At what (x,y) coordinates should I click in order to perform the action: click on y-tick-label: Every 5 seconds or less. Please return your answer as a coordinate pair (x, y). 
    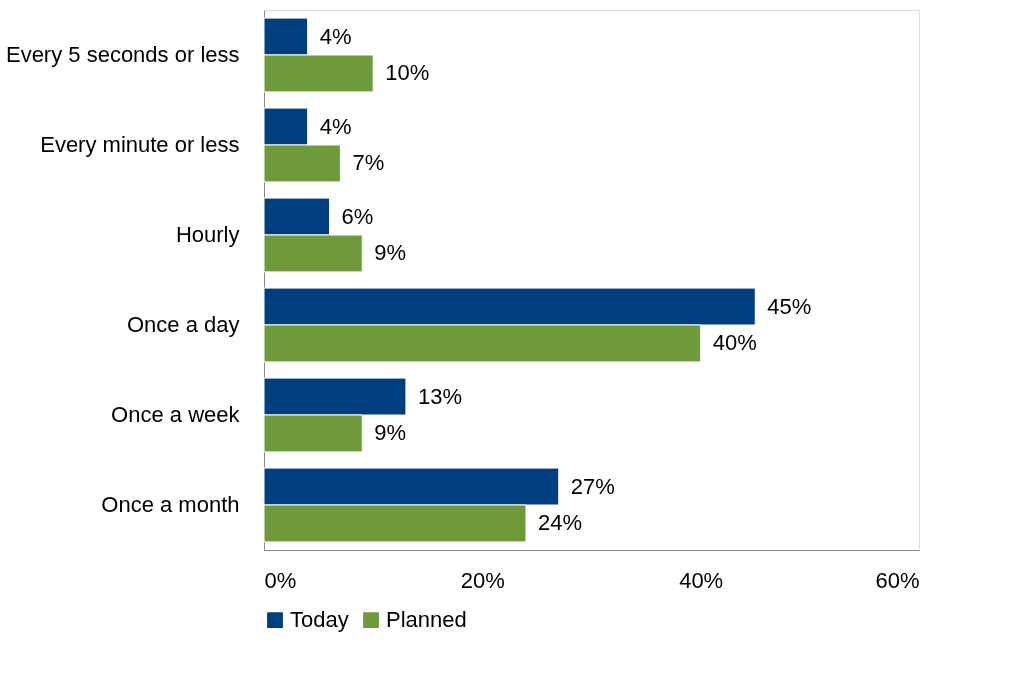
    Looking at the image, I should click on (122, 54).